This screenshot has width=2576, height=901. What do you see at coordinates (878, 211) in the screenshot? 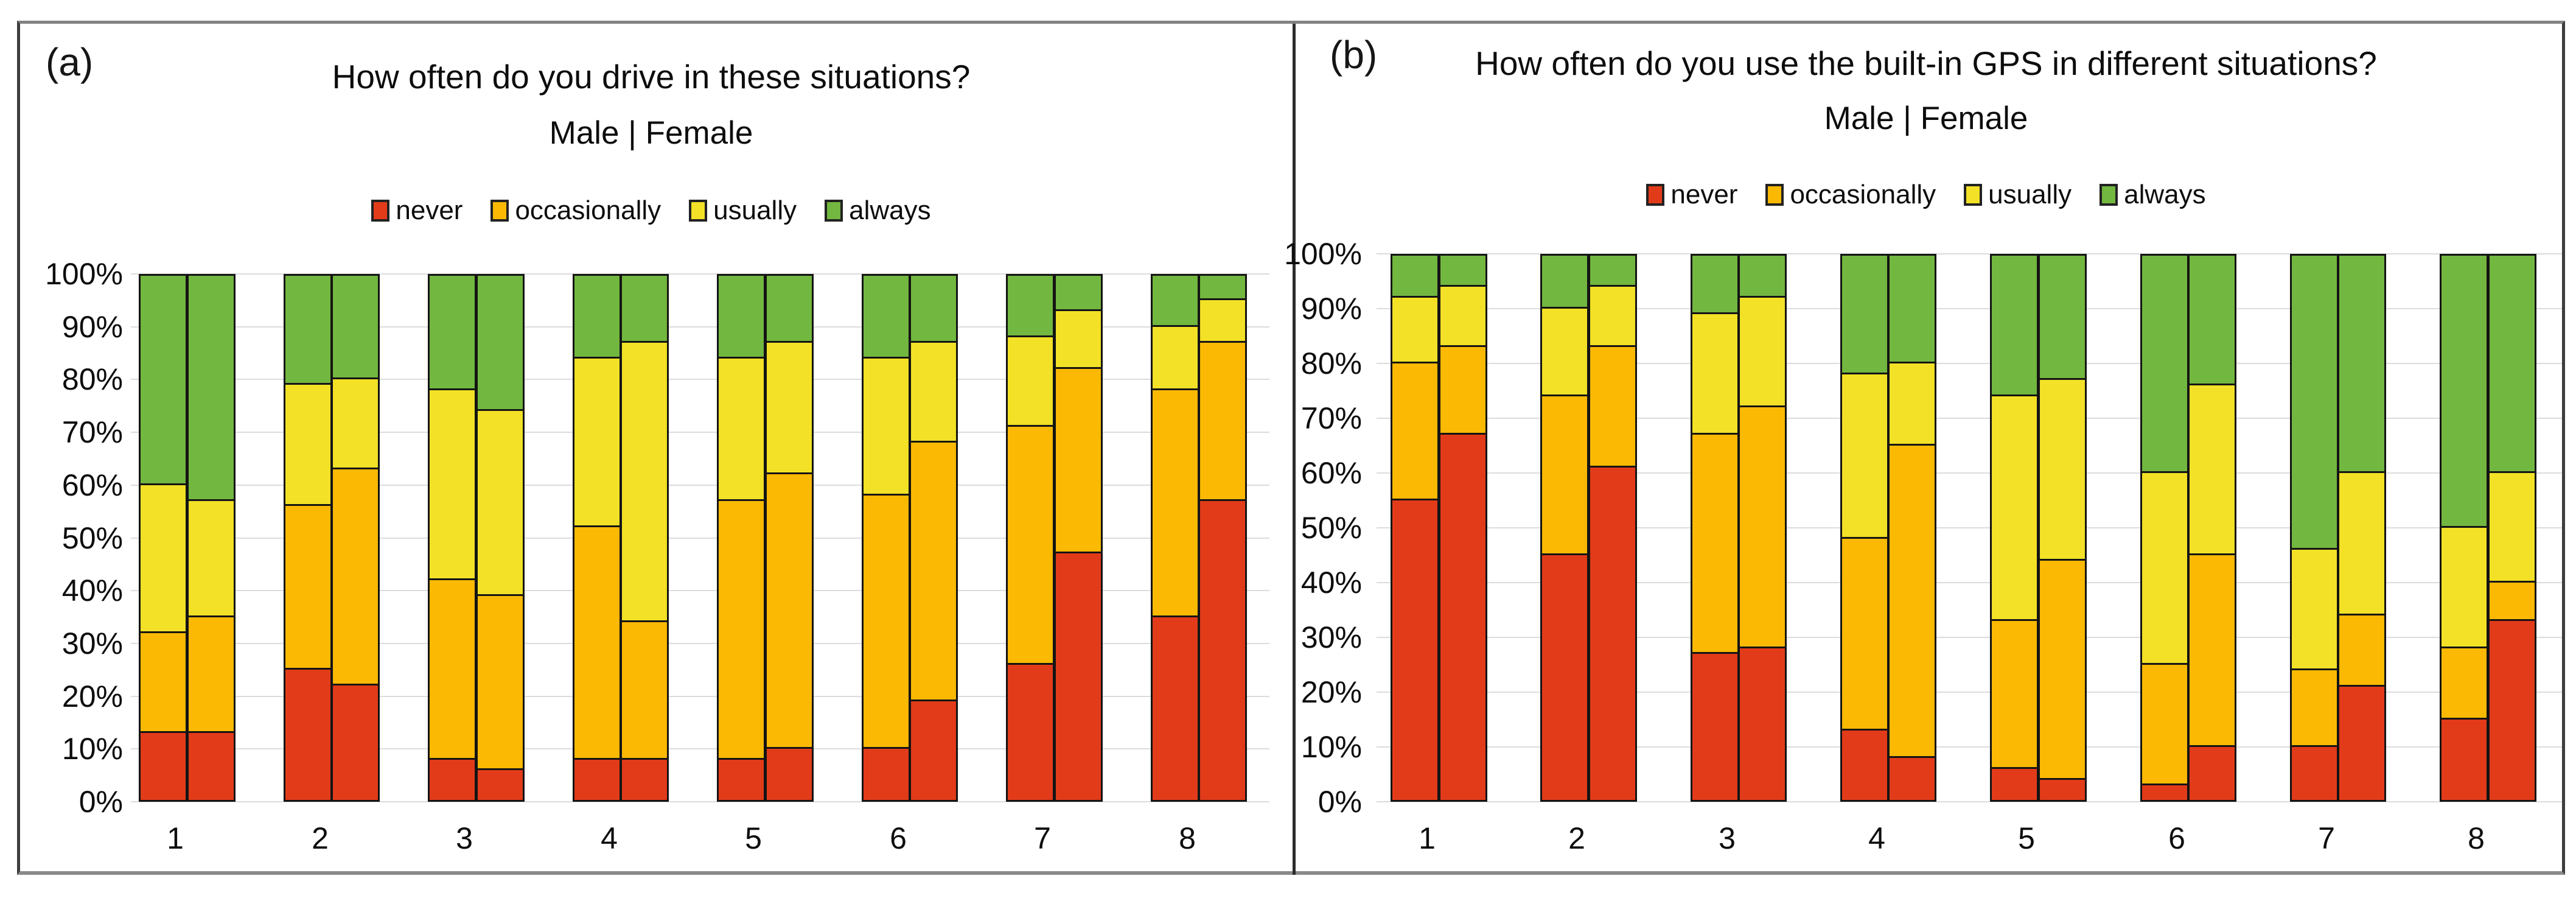
I see `legend-item-always: always` at bounding box center [878, 211].